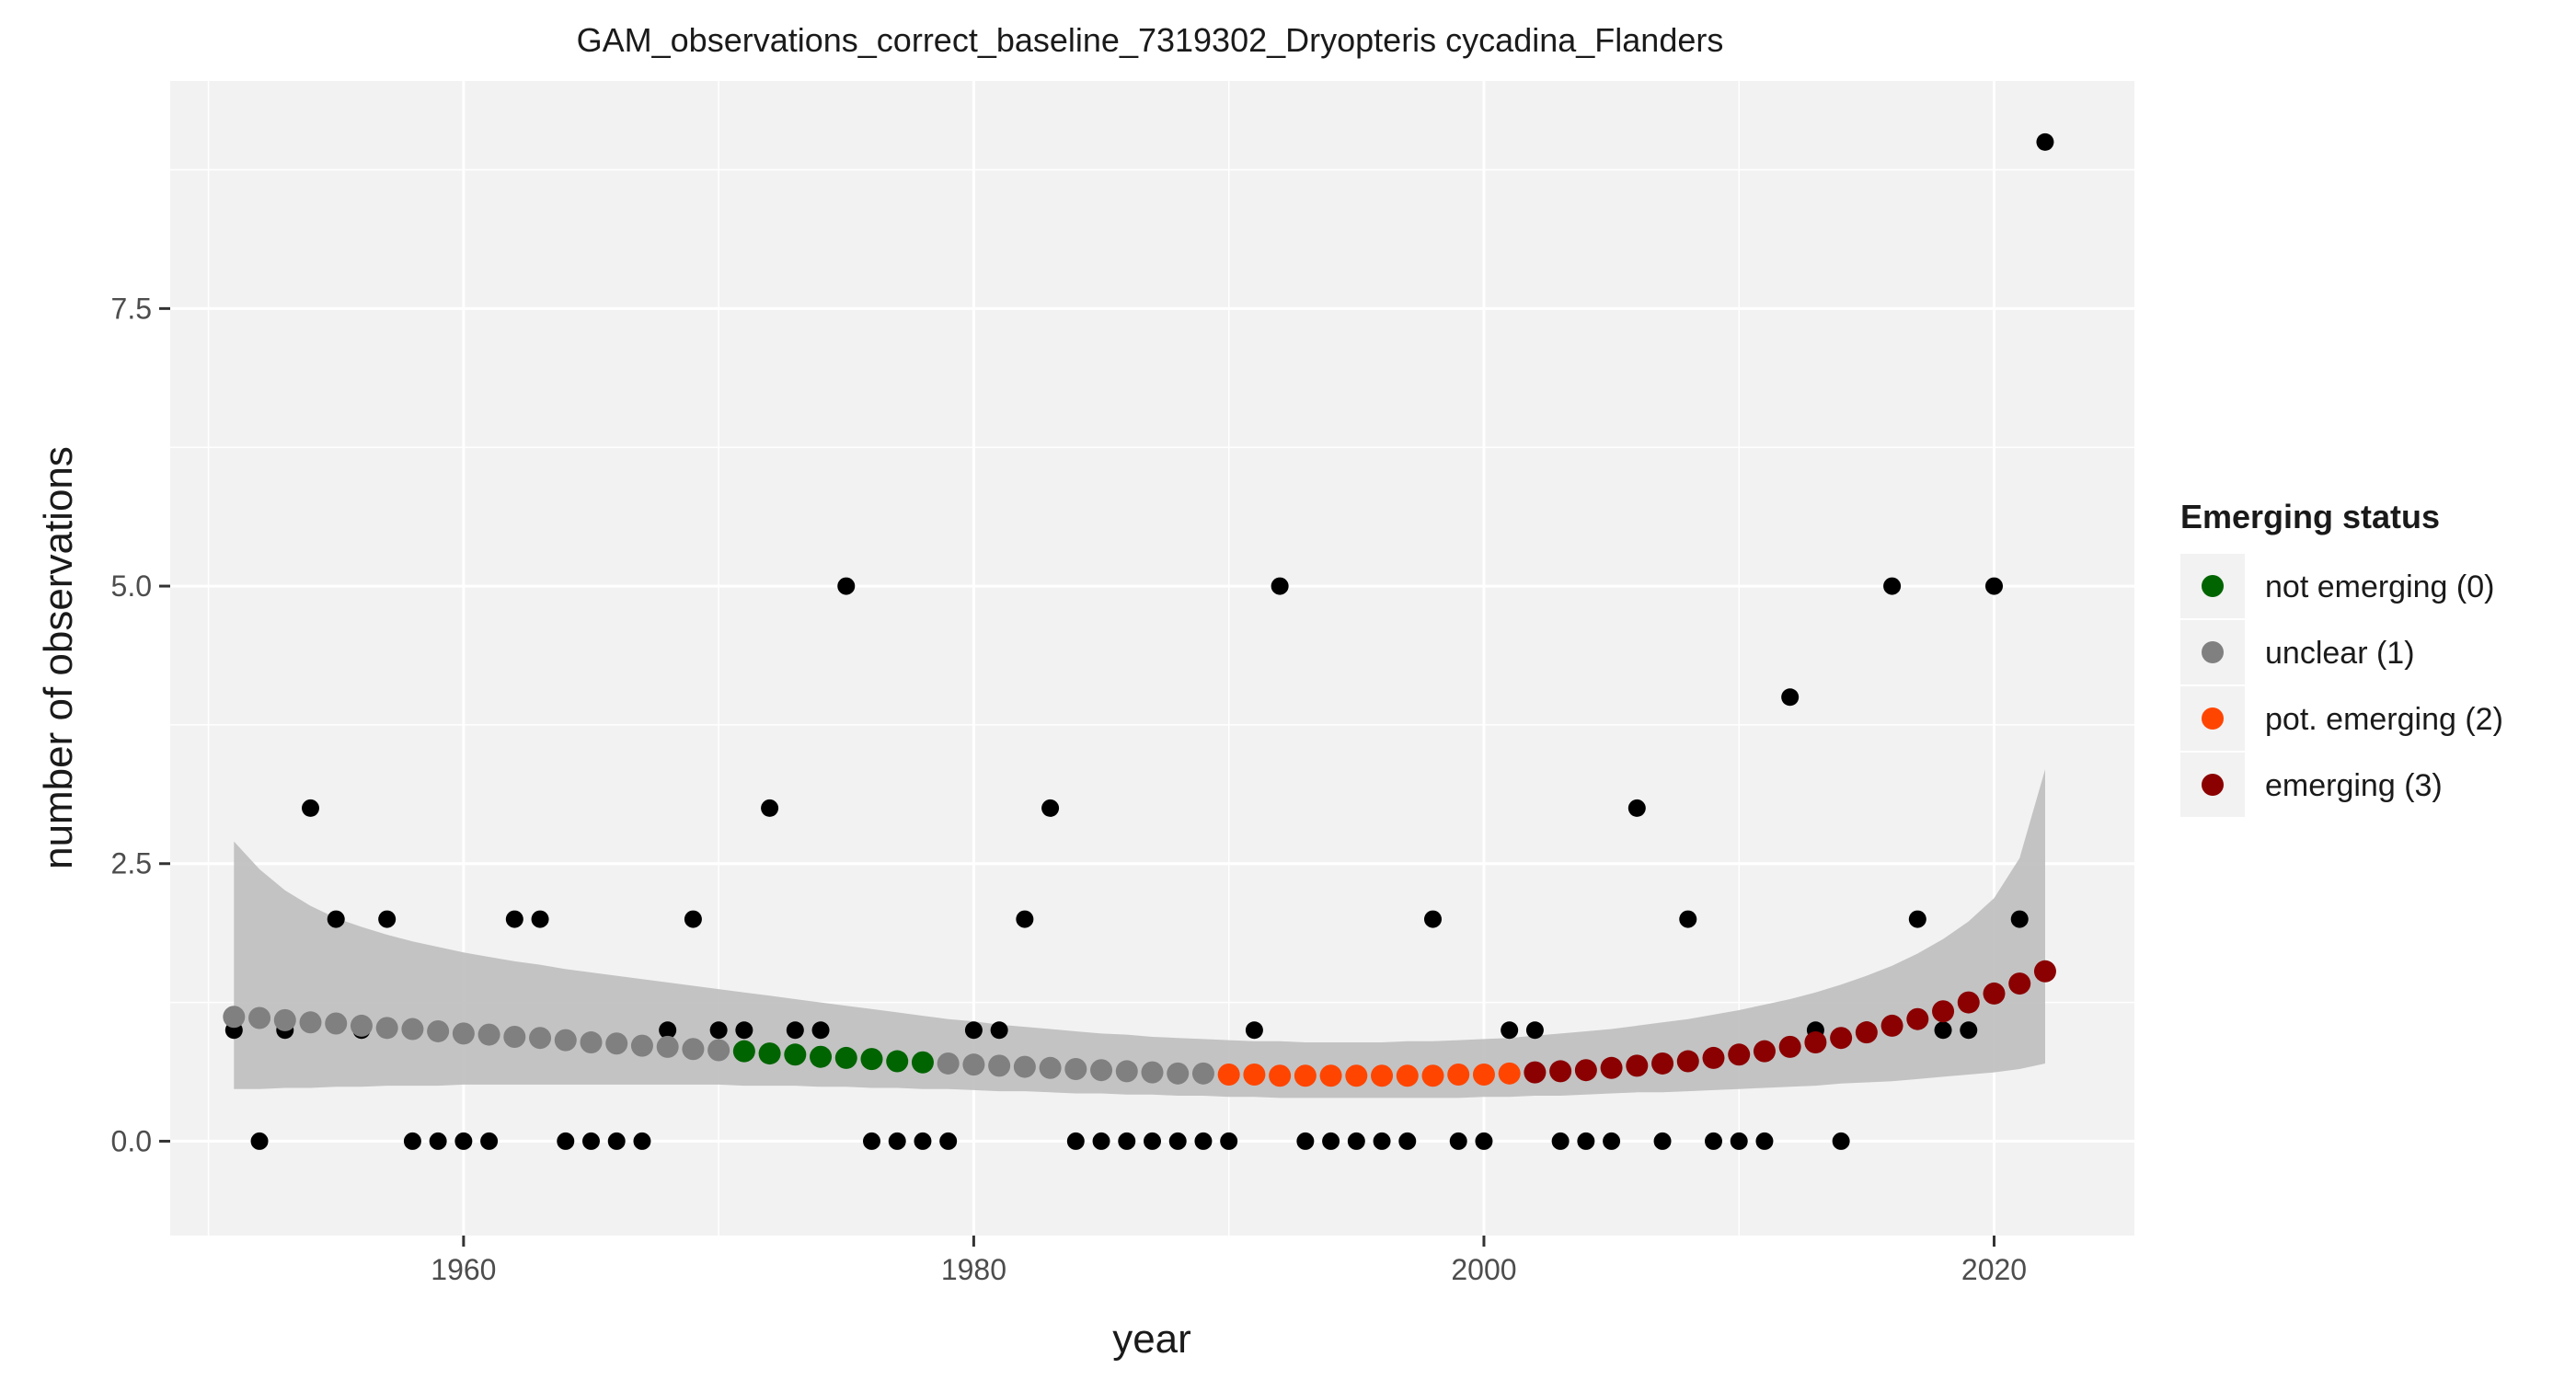 The height and width of the screenshot is (1380, 2576). I want to click on x-tick-label: 1960, so click(463, 1269).